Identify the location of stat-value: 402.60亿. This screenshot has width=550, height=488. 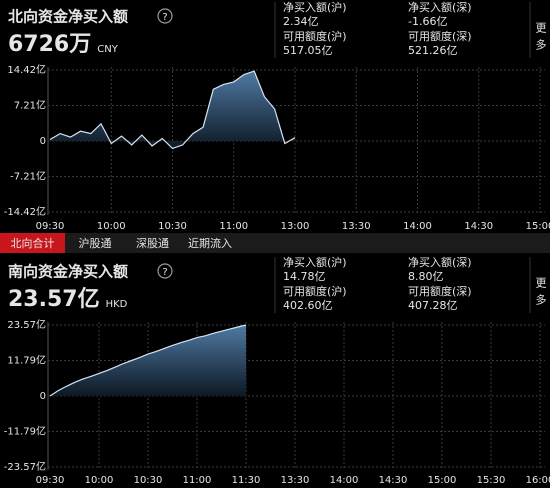
(308, 305).